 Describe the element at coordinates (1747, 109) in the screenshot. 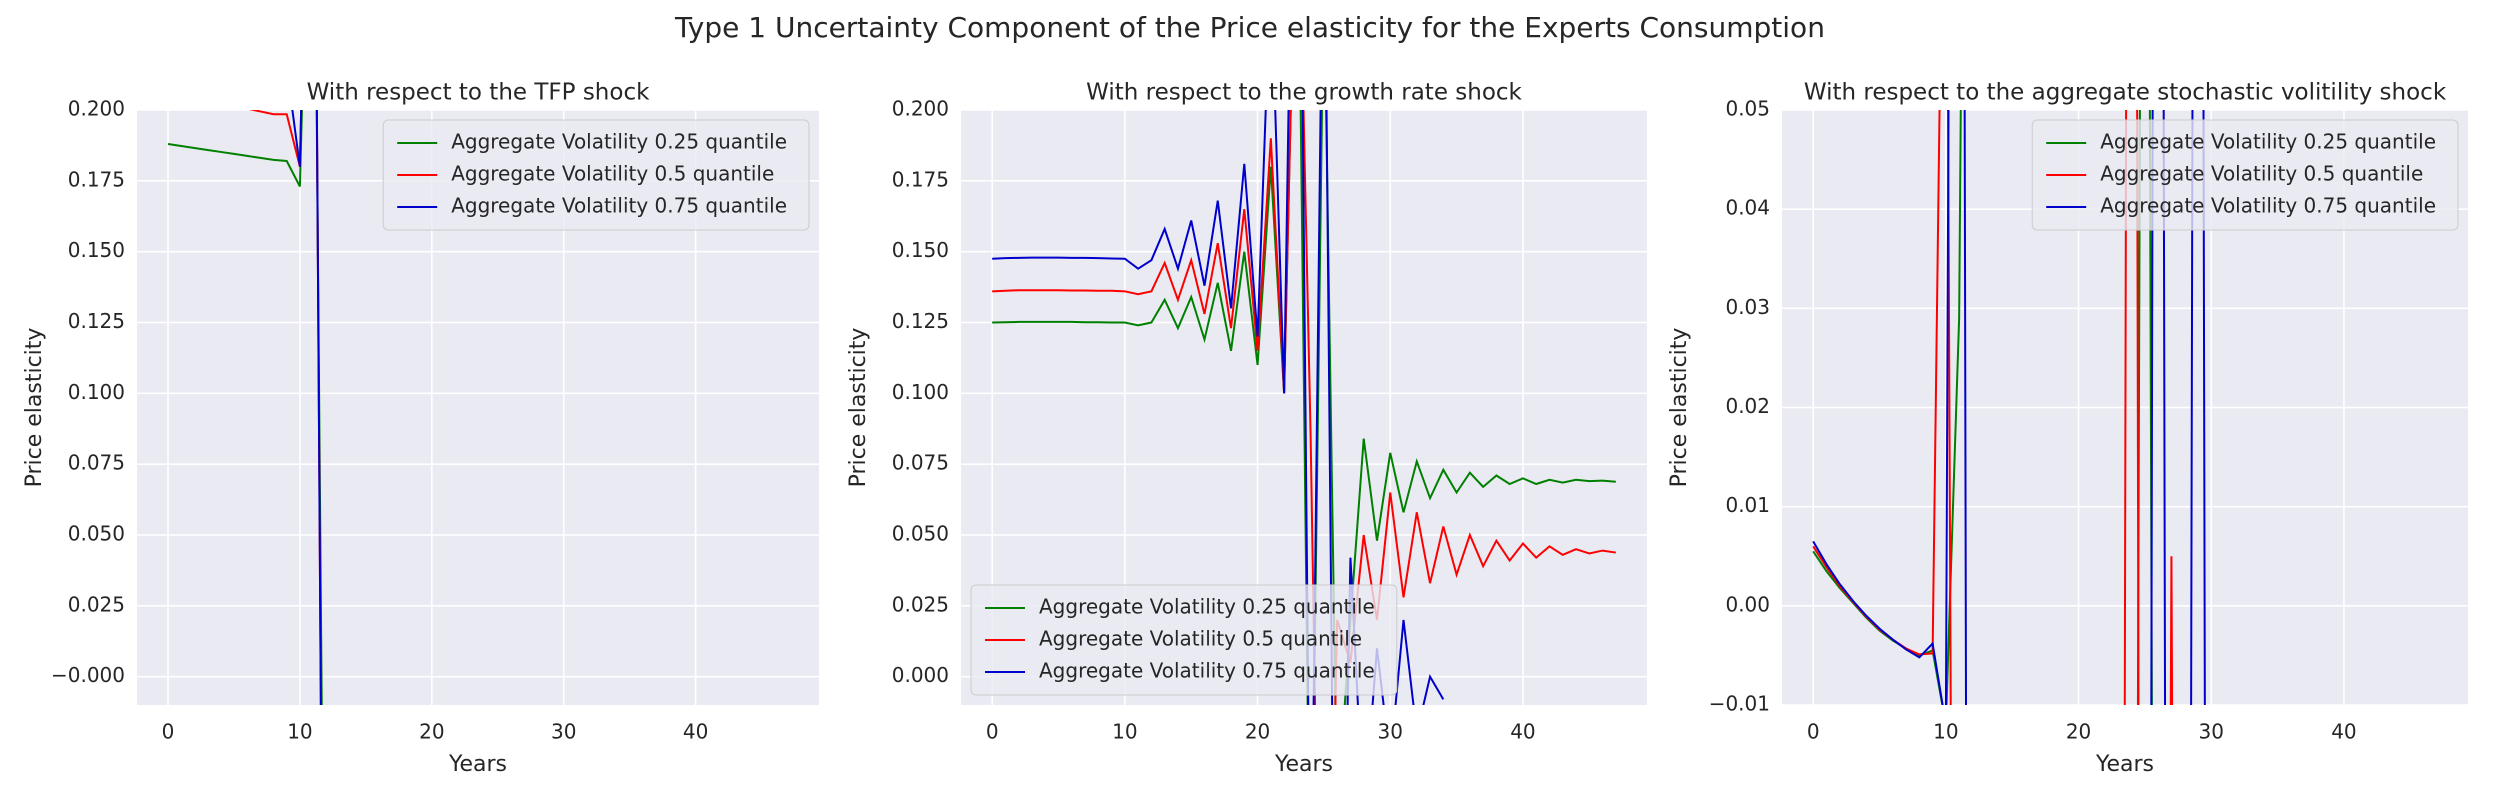

I see `y-tick-label: 0.05` at that location.